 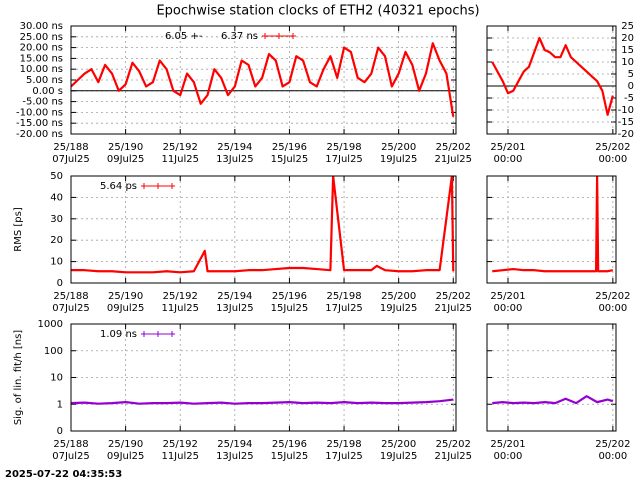 What do you see at coordinates (47, 91) in the screenshot?
I see `y-tick-label: 0.00 s` at bounding box center [47, 91].